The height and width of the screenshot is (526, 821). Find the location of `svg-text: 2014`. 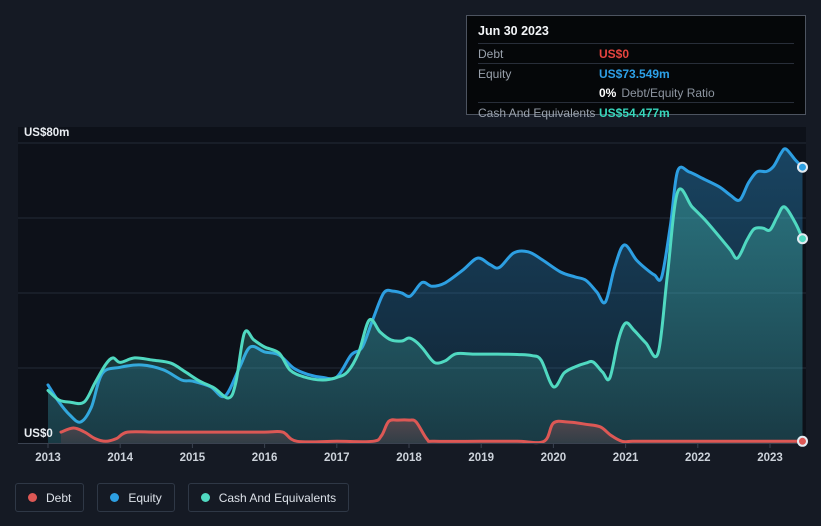

svg-text: 2014 is located at coordinates (120, 458).